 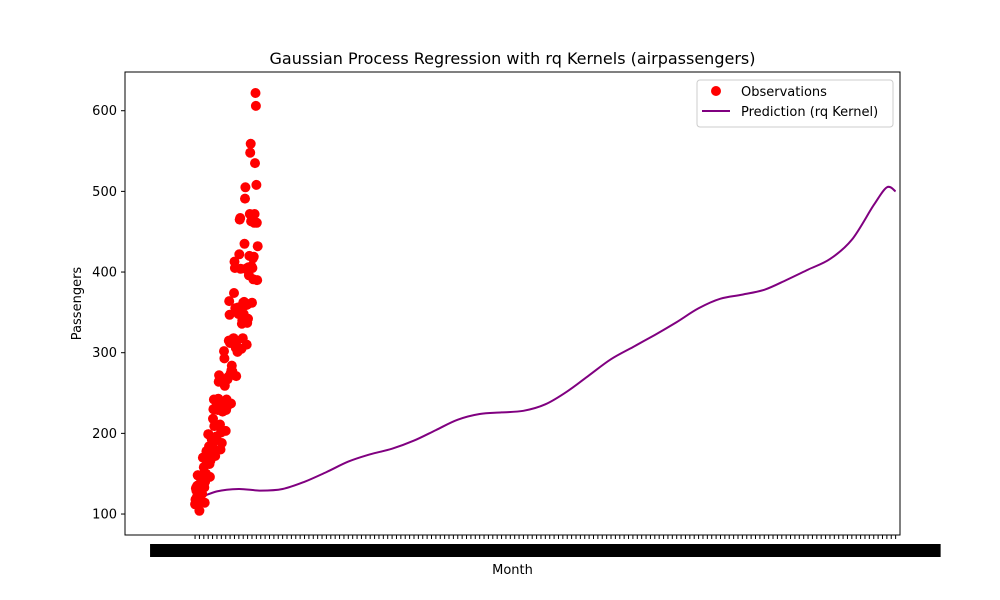 What do you see at coordinates (104, 434) in the screenshot?
I see `y-tick-label: 200` at bounding box center [104, 434].